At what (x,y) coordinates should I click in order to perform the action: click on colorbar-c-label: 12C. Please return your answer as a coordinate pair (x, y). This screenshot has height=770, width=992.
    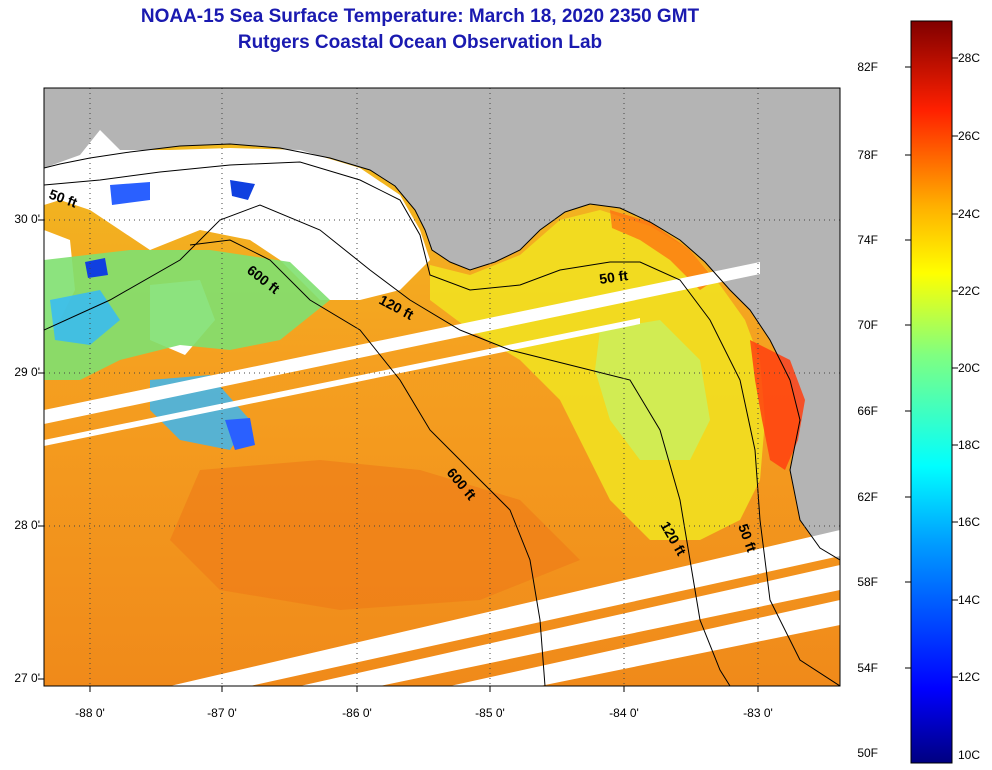
    Looking at the image, I should click on (969, 677).